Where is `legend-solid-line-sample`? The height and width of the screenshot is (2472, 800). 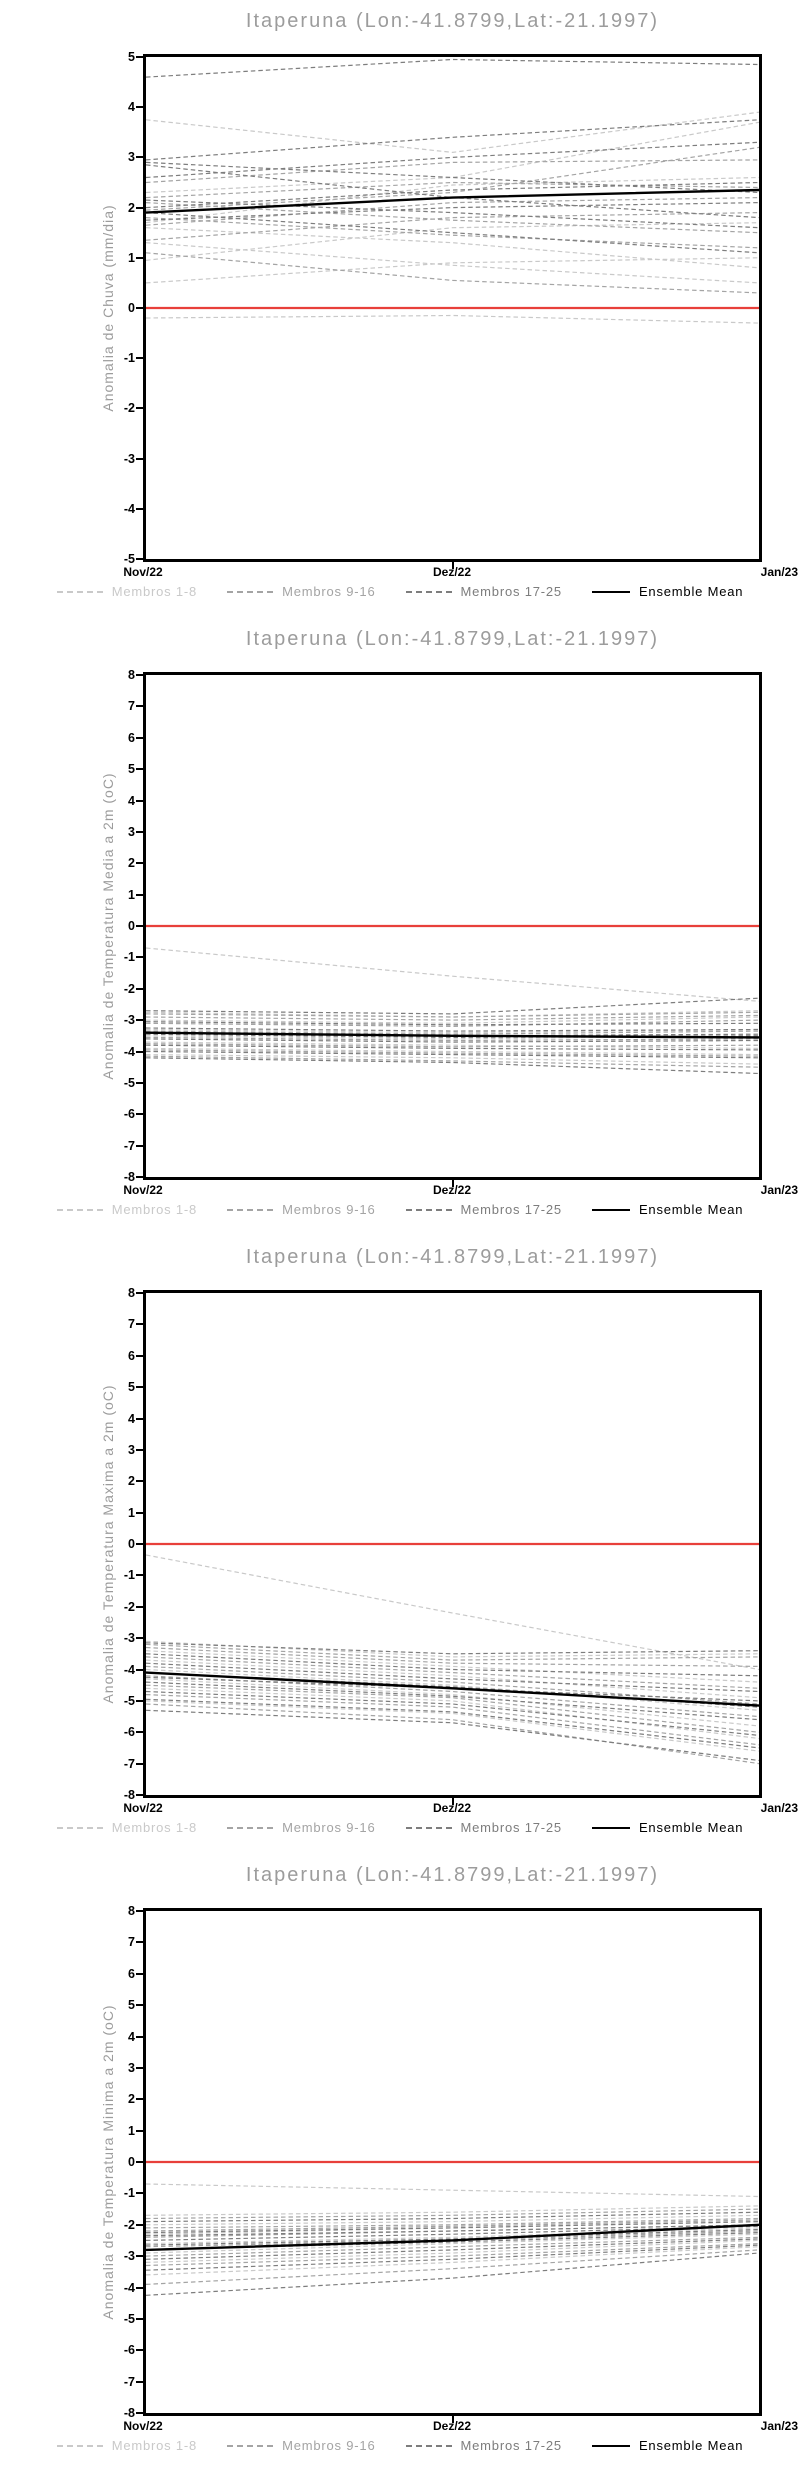
legend-solid-line-sample is located at coordinates (610, 591).